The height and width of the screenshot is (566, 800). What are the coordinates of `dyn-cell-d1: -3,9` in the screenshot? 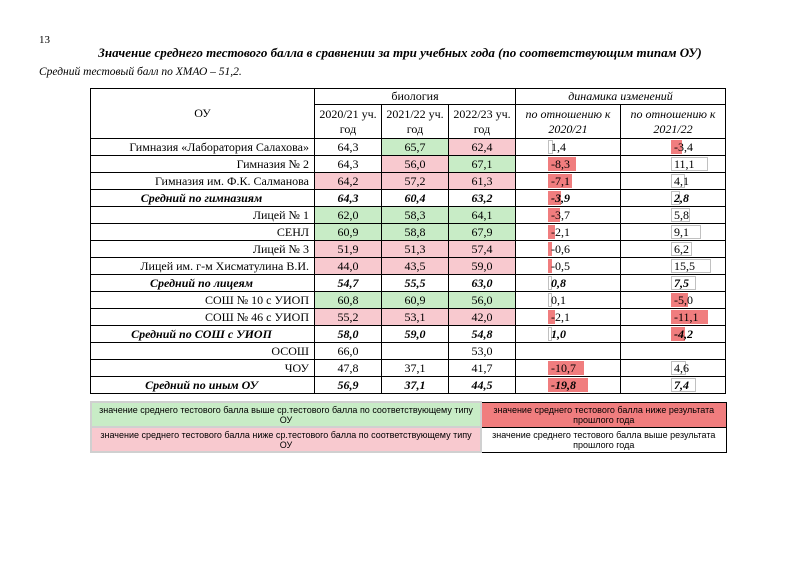 It's located at (568, 198).